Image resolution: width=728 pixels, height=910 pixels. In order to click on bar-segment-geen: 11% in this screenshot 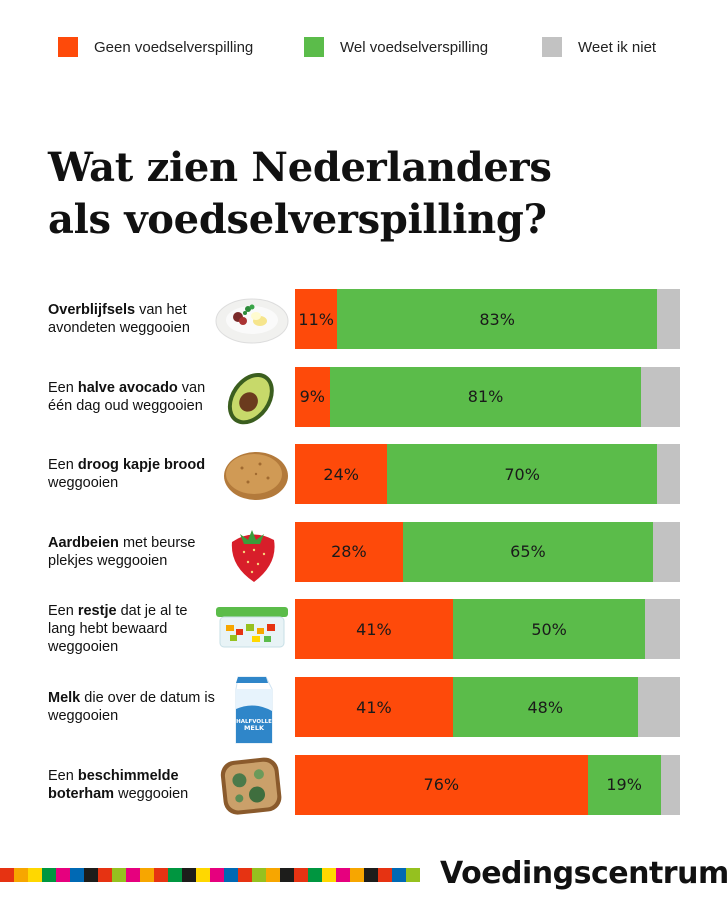, I will do `click(316, 319)`.